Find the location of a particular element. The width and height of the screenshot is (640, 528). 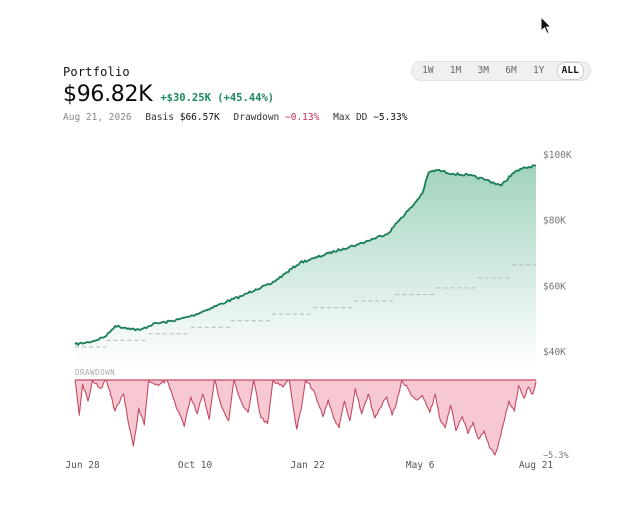

range-6m-button: 6M is located at coordinates (511, 70).